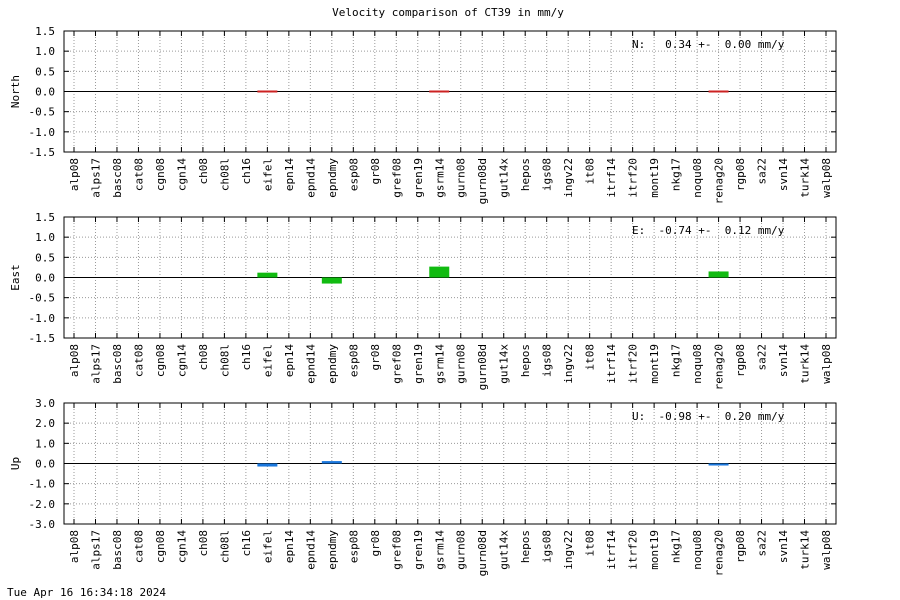 This screenshot has width=900, height=600. What do you see at coordinates (45, 403) in the screenshot?
I see `y-tick-label: 3.0` at bounding box center [45, 403].